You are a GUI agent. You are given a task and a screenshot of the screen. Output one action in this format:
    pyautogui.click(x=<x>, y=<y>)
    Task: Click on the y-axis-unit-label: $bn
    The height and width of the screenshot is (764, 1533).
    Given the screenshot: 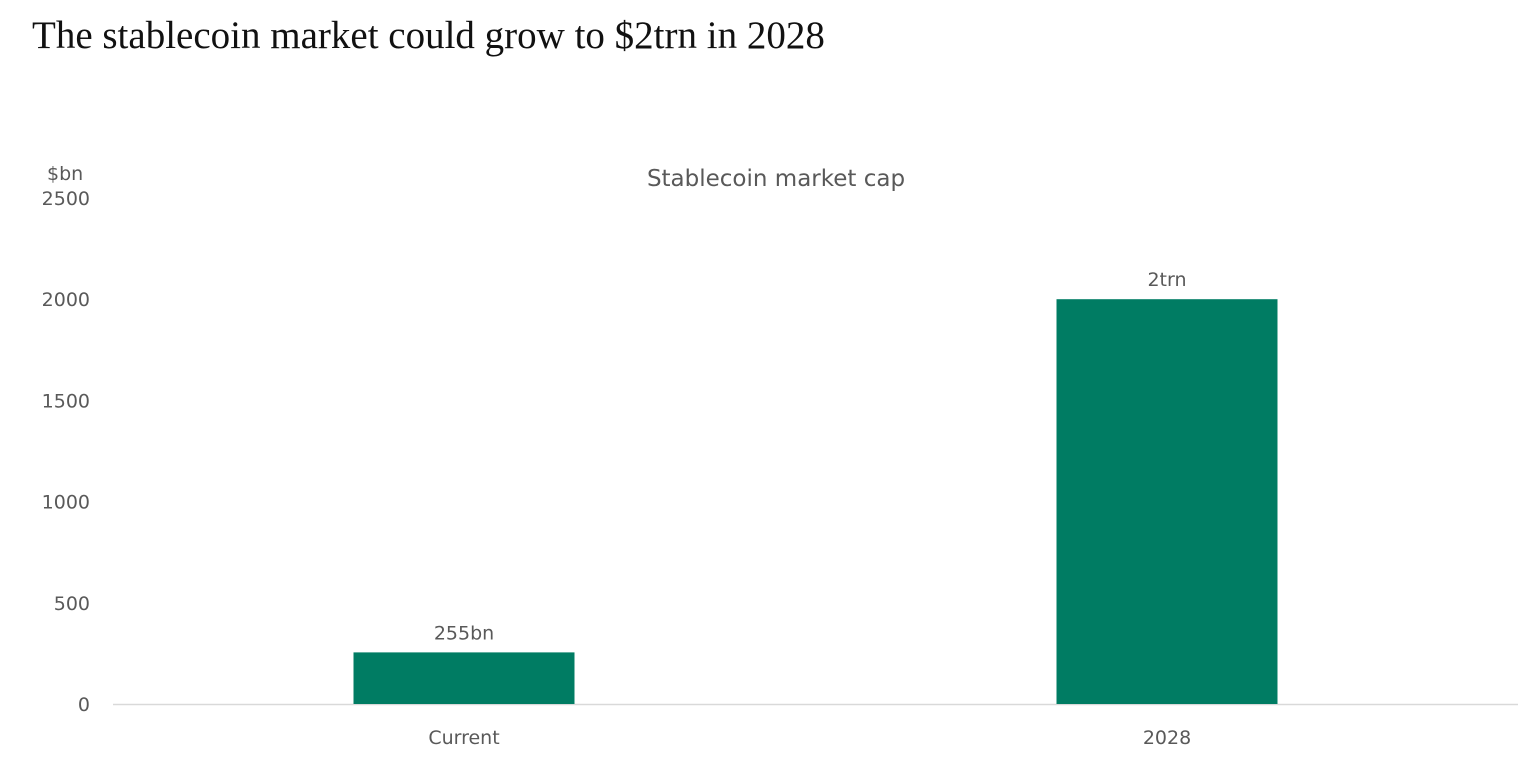 What is the action you would take?
    pyautogui.click(x=65, y=174)
    